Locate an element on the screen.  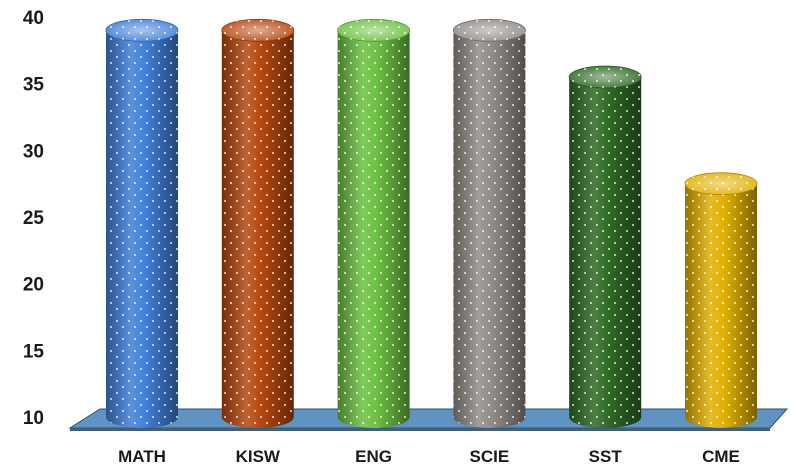
x-category-label: MATH is located at coordinates (142, 456).